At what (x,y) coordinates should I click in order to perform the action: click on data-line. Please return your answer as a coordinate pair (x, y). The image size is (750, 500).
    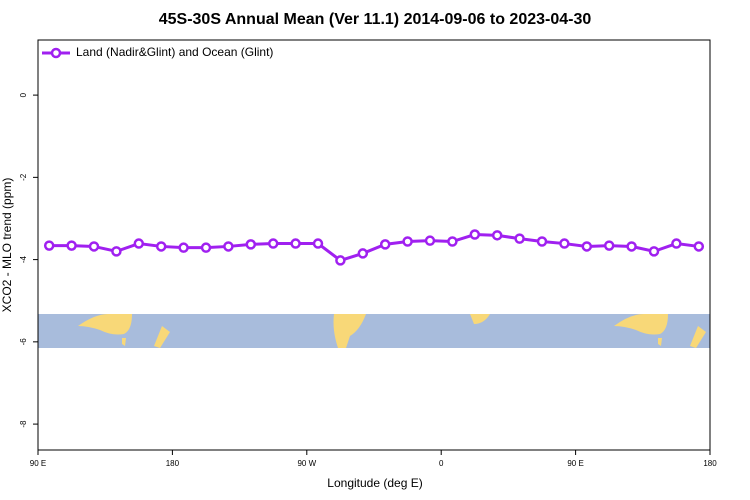
    Looking at the image, I should click on (374, 248).